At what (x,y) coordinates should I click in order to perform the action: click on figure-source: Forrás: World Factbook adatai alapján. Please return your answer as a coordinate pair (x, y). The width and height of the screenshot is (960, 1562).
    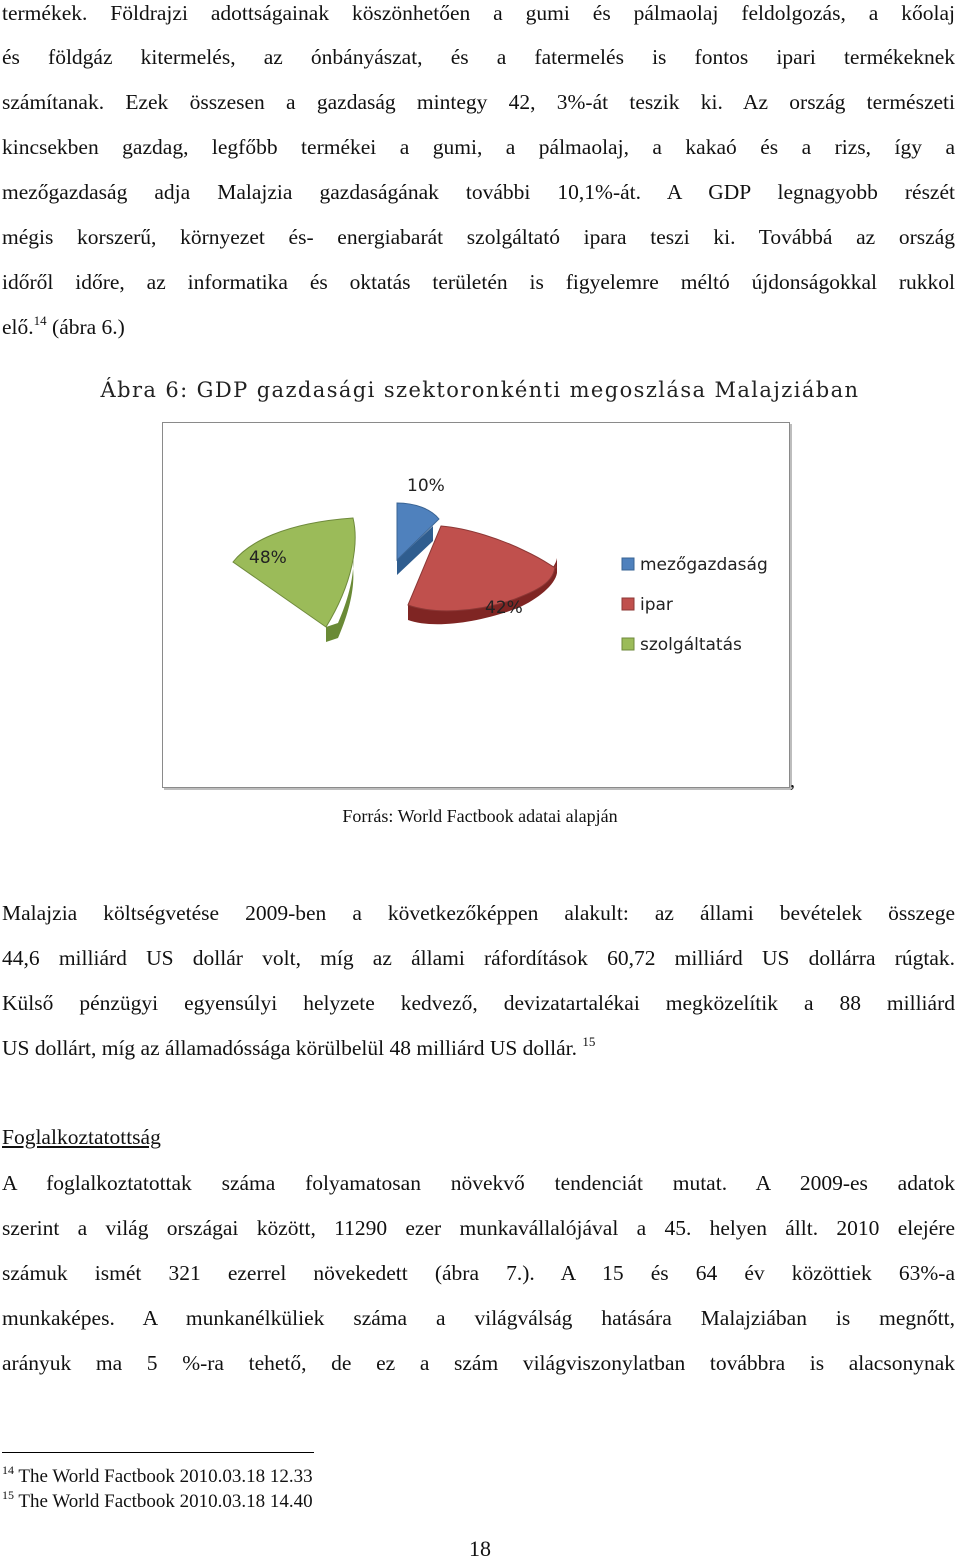
    Looking at the image, I should click on (480, 816).